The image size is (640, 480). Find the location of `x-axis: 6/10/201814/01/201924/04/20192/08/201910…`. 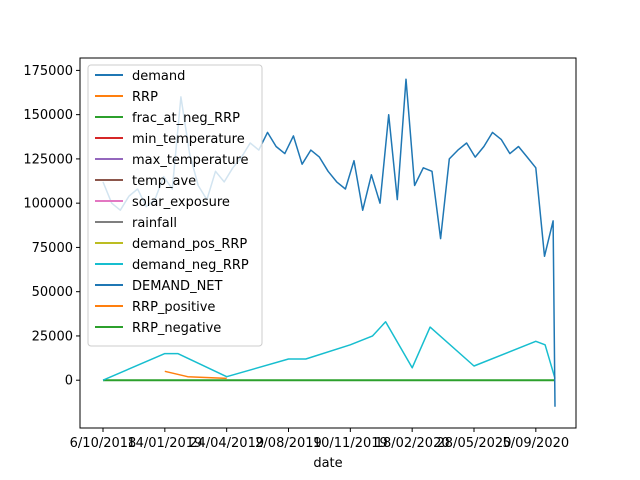

x-axis: 6/10/201814/01/201924/04/20192/08/201910… is located at coordinates (319, 439).